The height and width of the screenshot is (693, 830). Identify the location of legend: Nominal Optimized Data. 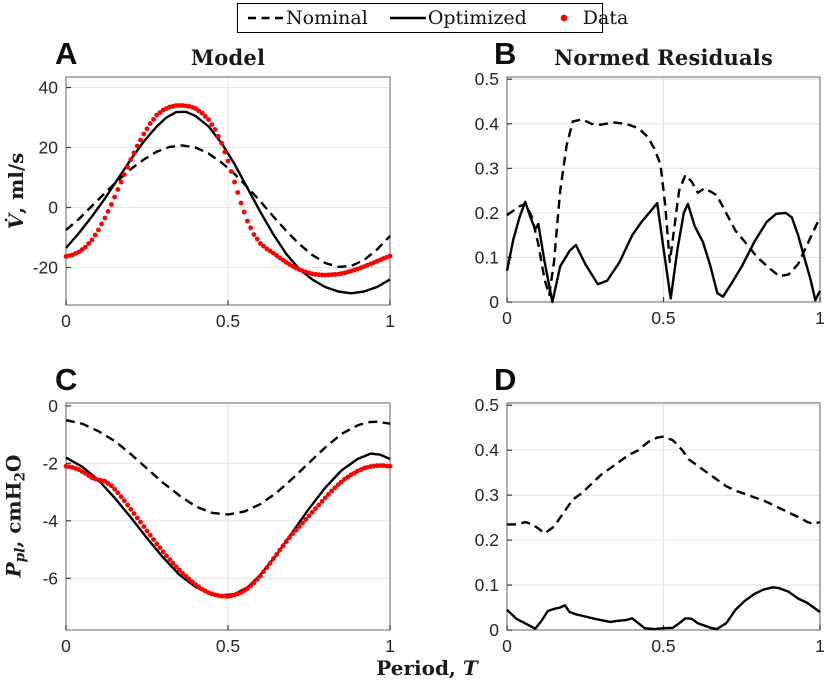
(432, 18).